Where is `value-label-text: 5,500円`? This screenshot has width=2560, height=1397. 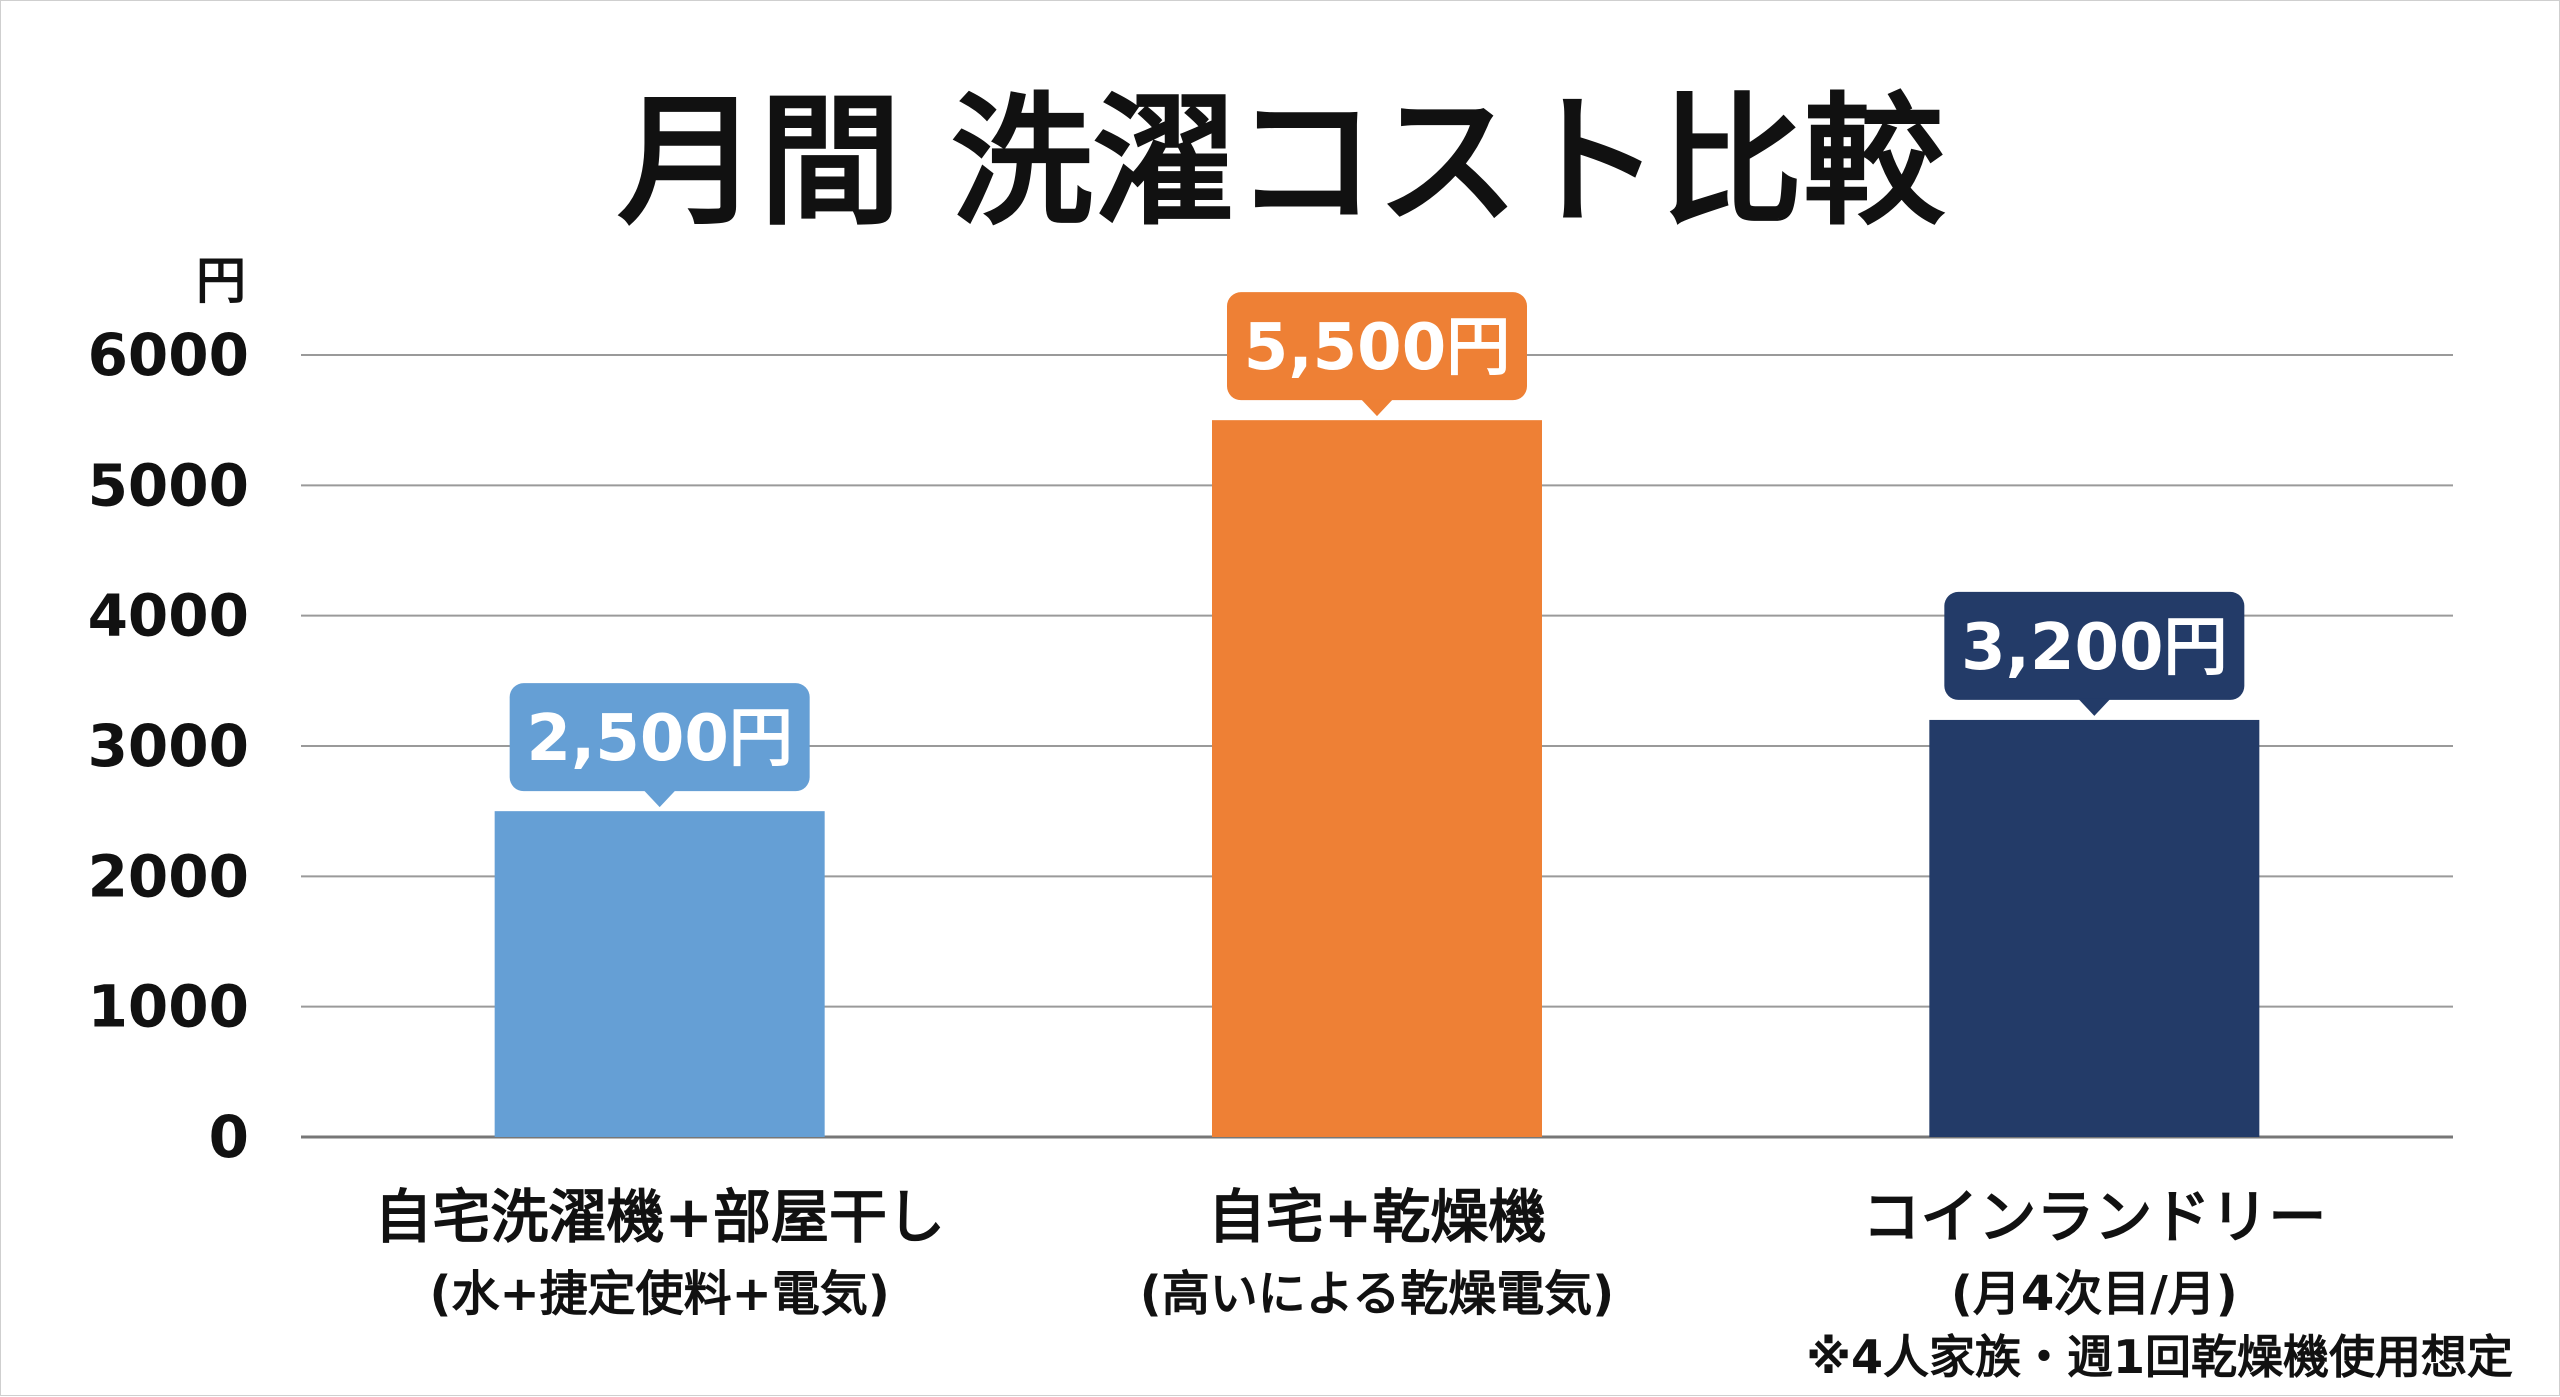 value-label-text: 5,500円 is located at coordinates (1377, 348).